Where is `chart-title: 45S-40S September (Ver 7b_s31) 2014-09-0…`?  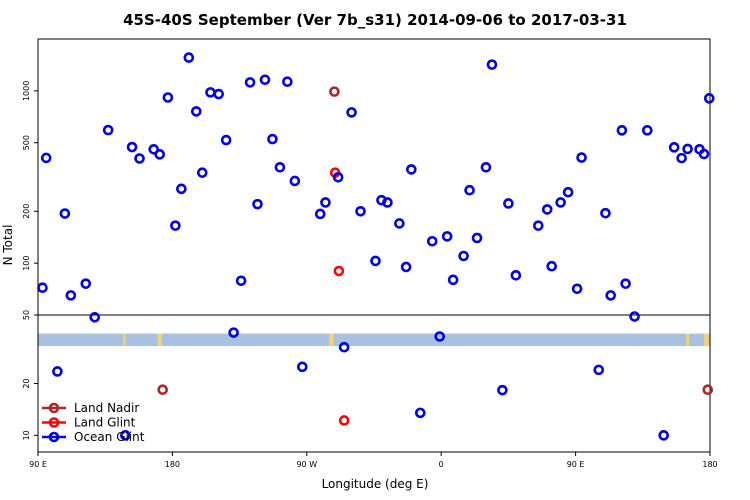
chart-title: 45S-40S September (Ver 7b_s31) 2014-09-0… is located at coordinates (375, 20).